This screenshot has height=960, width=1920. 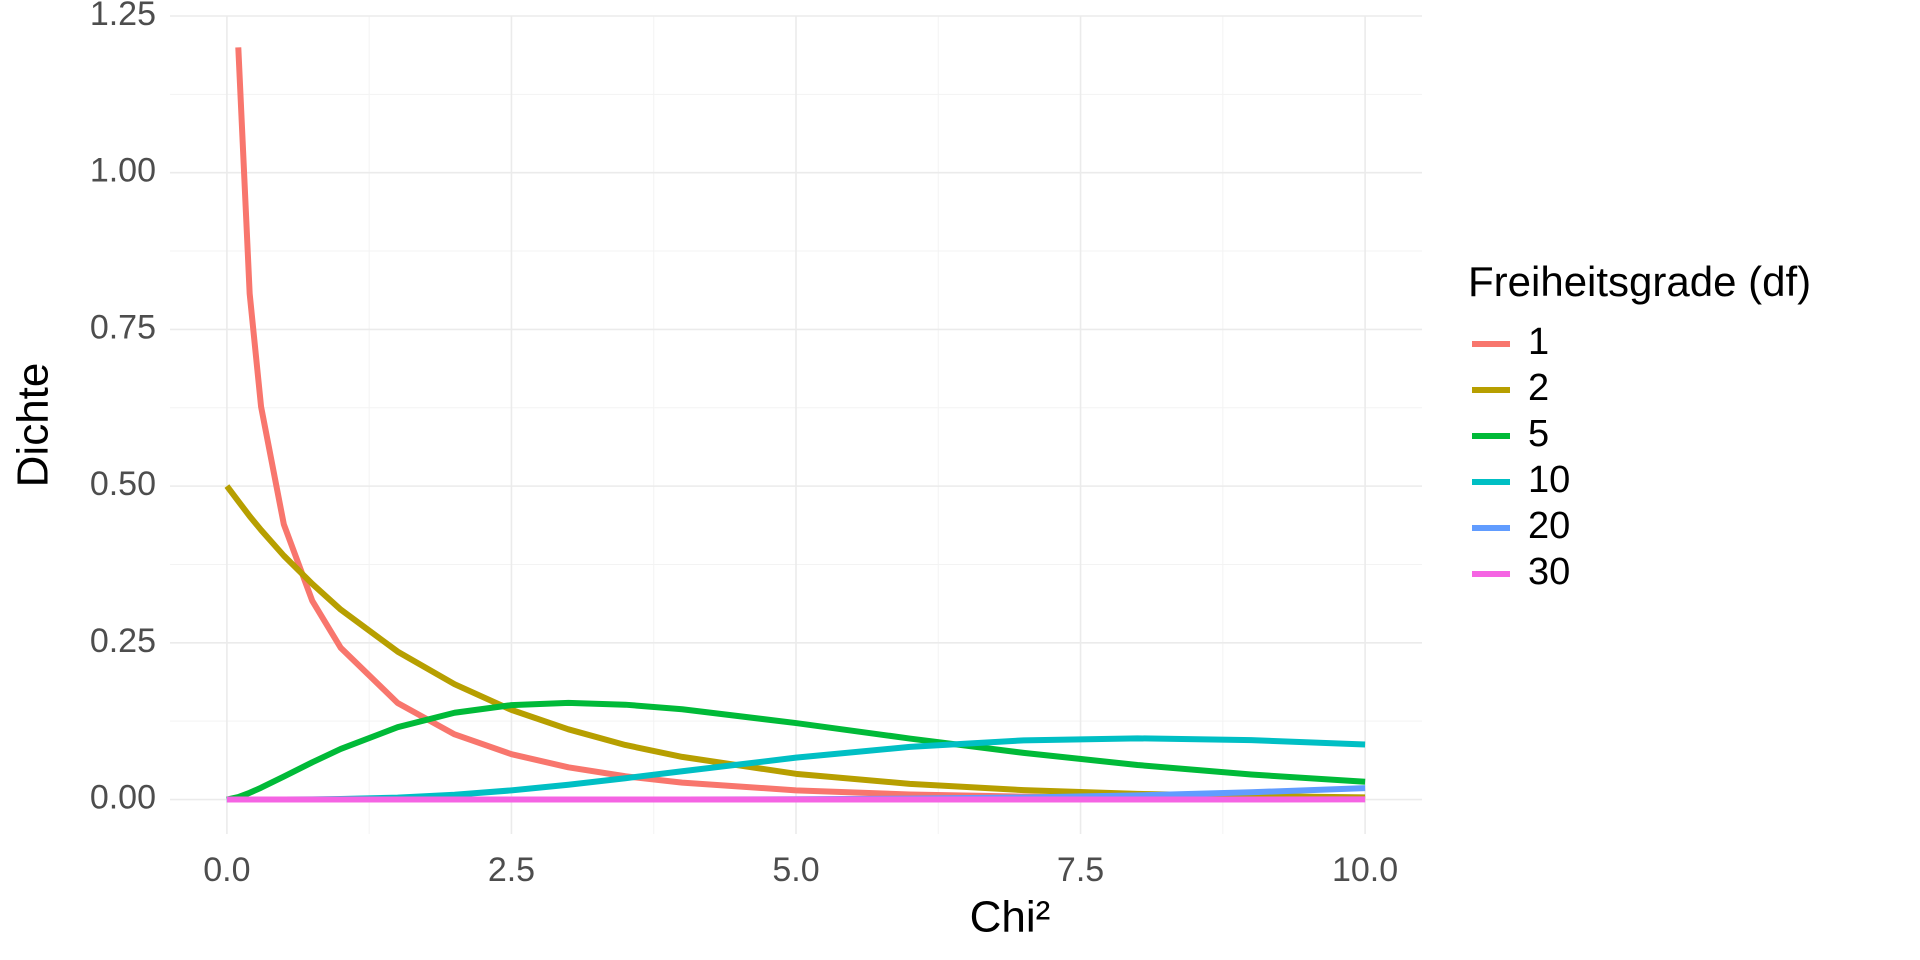 What do you see at coordinates (1538, 434) in the screenshot?
I see `legend-label: 5` at bounding box center [1538, 434].